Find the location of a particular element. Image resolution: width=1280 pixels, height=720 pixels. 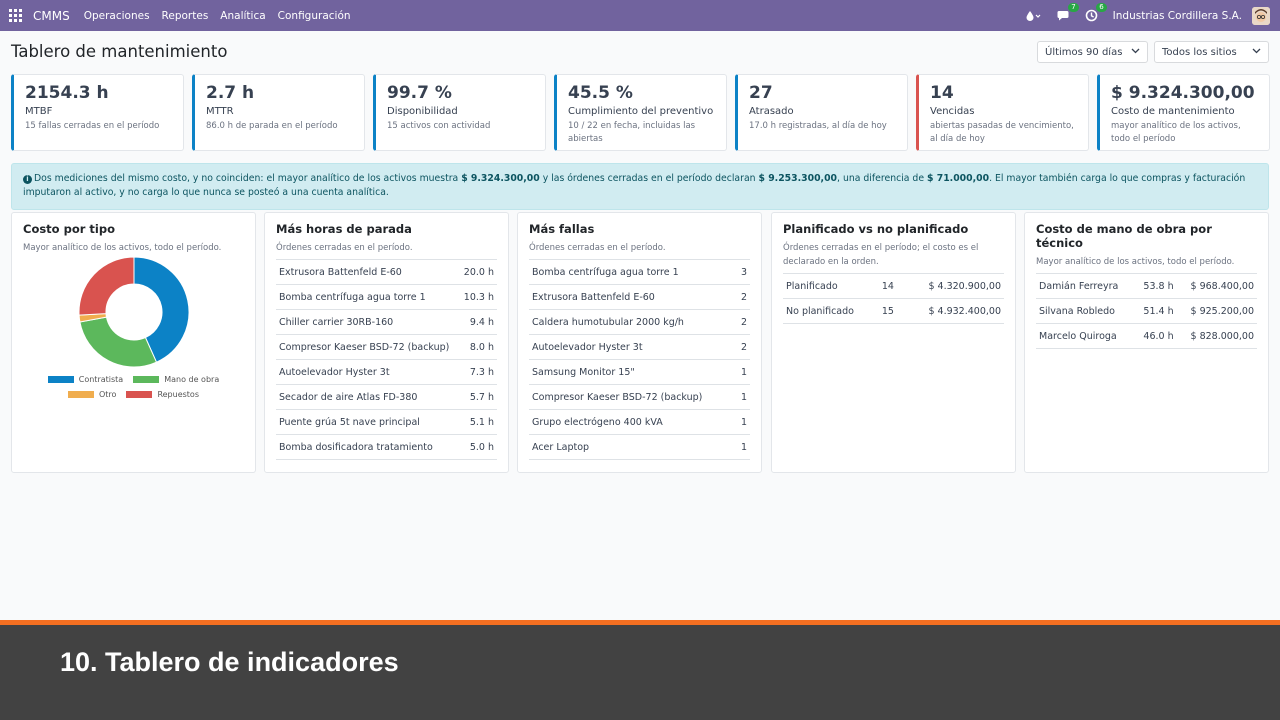

menu-configuracion: Configuración is located at coordinates (314, 15).